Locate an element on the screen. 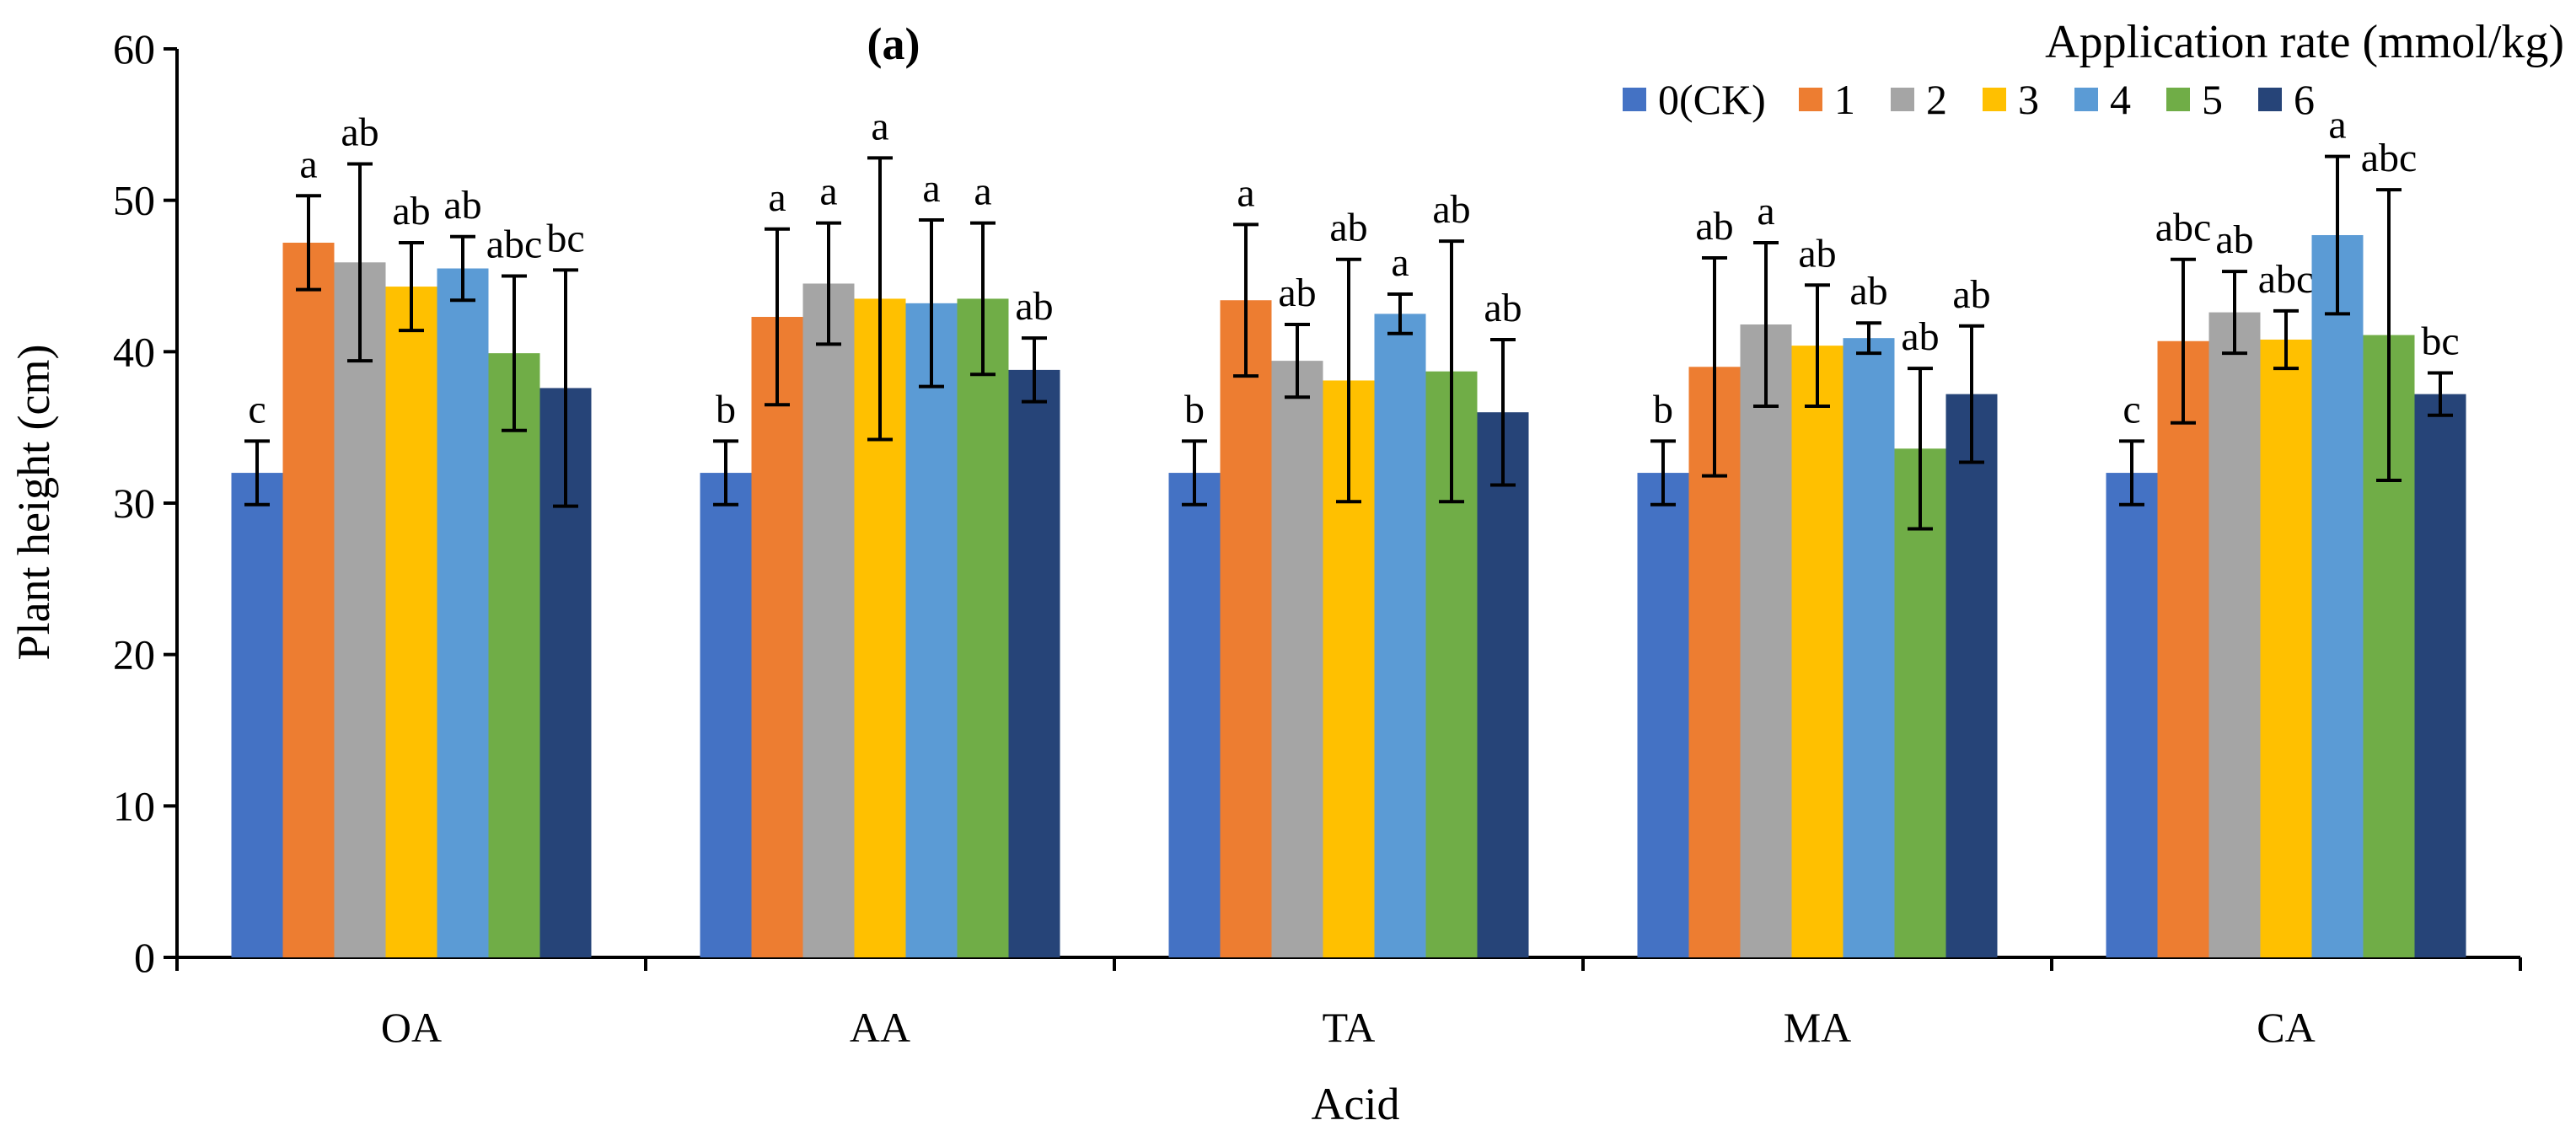  y-tick-label: 50 is located at coordinates (134, 200).